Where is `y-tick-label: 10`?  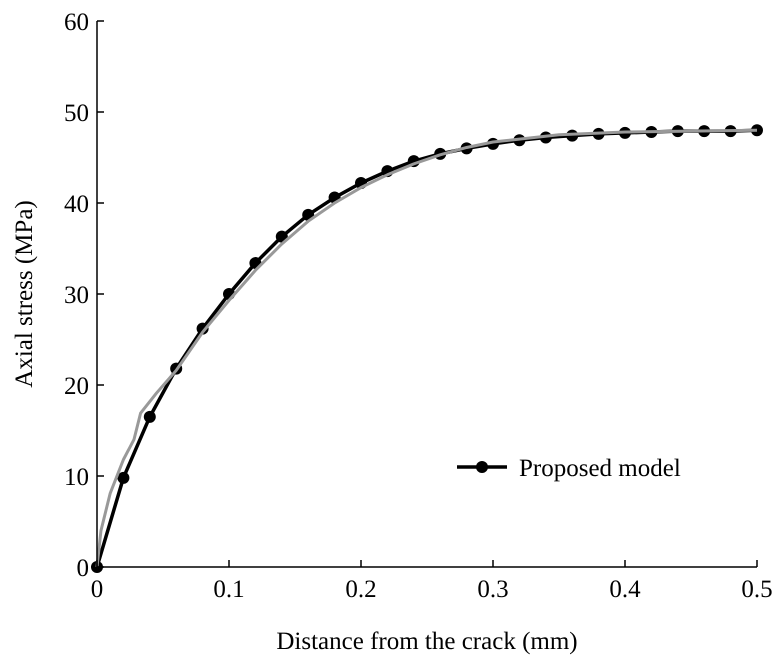 y-tick-label: 10 is located at coordinates (76, 477).